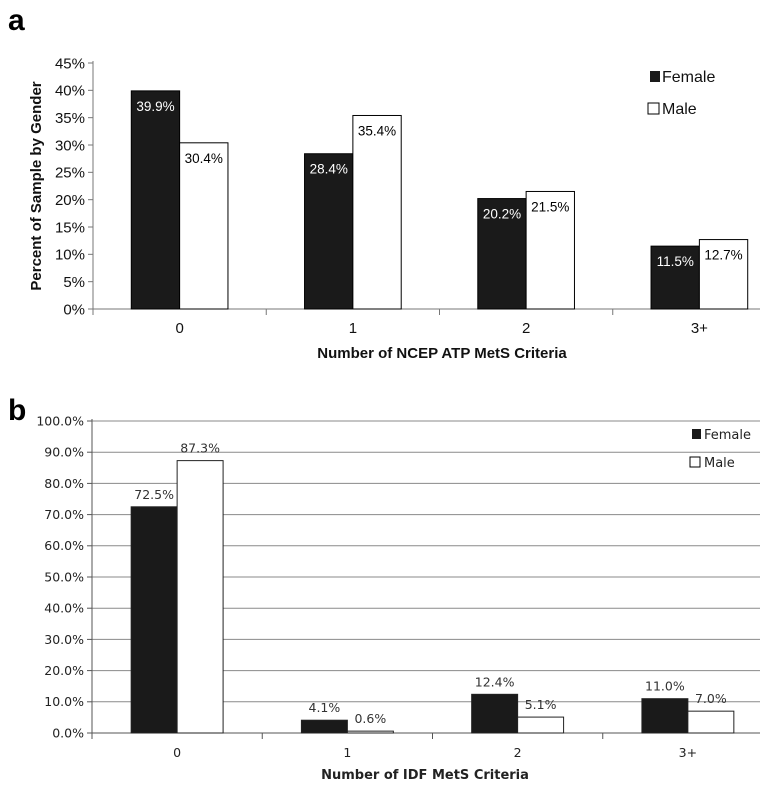 The height and width of the screenshot is (787, 760). Describe the element at coordinates (60, 420) in the screenshot. I see `panel-b-y-tick-label: 100.0%` at that location.